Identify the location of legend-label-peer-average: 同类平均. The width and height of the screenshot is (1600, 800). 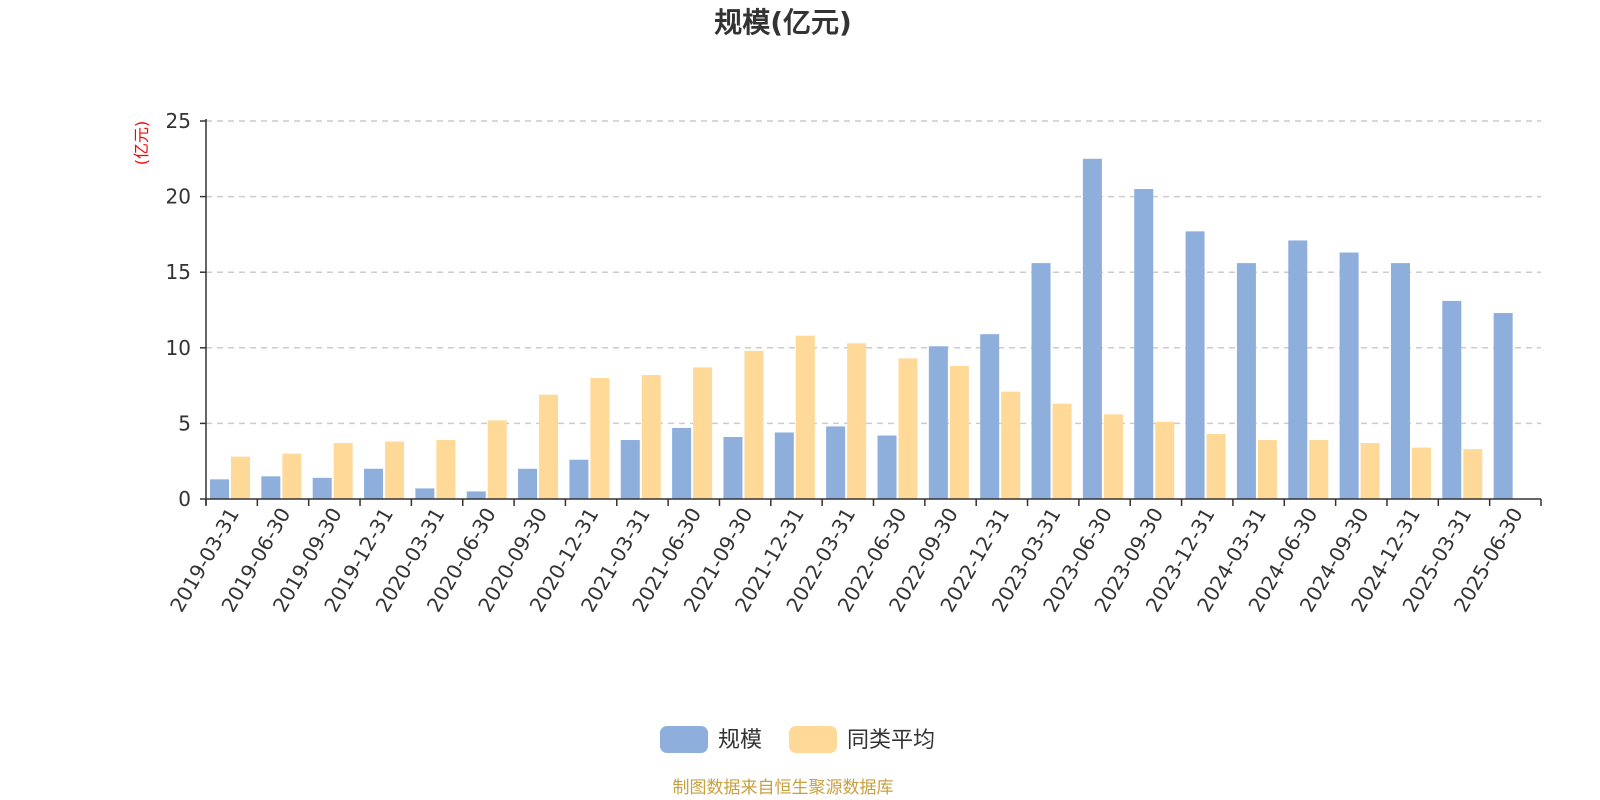
(891, 740).